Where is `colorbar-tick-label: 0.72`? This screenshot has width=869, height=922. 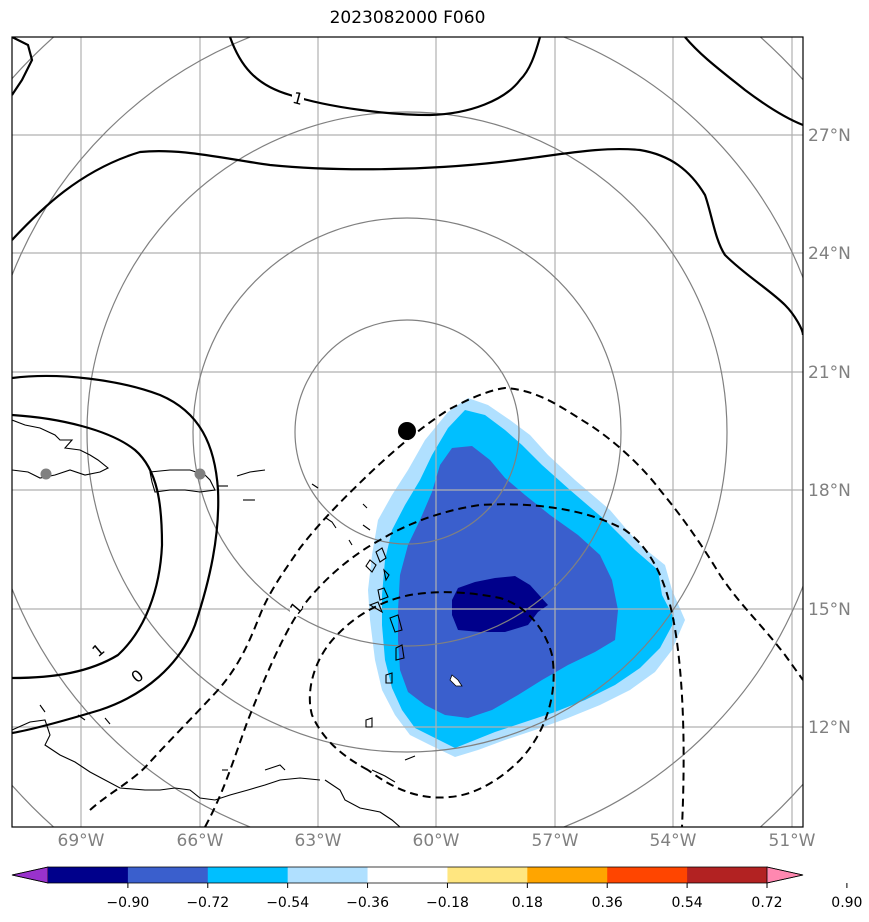 colorbar-tick-label: 0.72 is located at coordinates (766, 903).